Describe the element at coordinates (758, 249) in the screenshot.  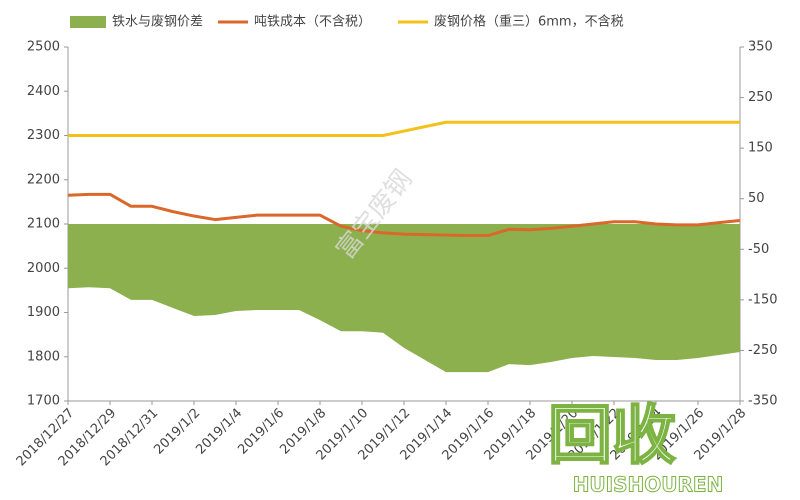
I see `y2-tick-label: -50` at that location.